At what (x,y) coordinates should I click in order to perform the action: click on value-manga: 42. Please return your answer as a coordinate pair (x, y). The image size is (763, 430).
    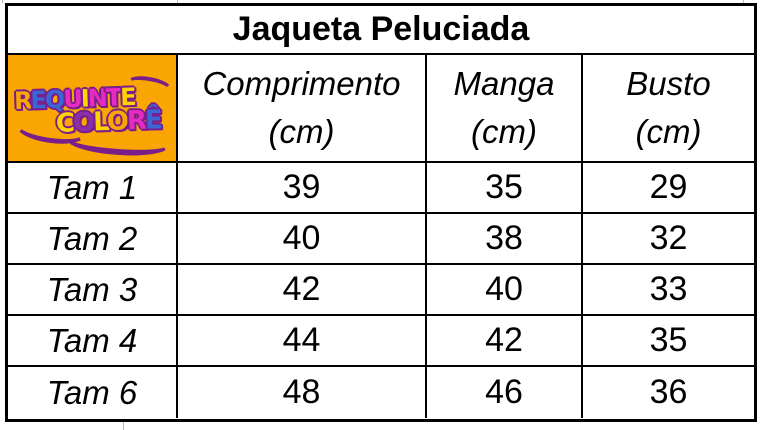
    Looking at the image, I should click on (505, 341).